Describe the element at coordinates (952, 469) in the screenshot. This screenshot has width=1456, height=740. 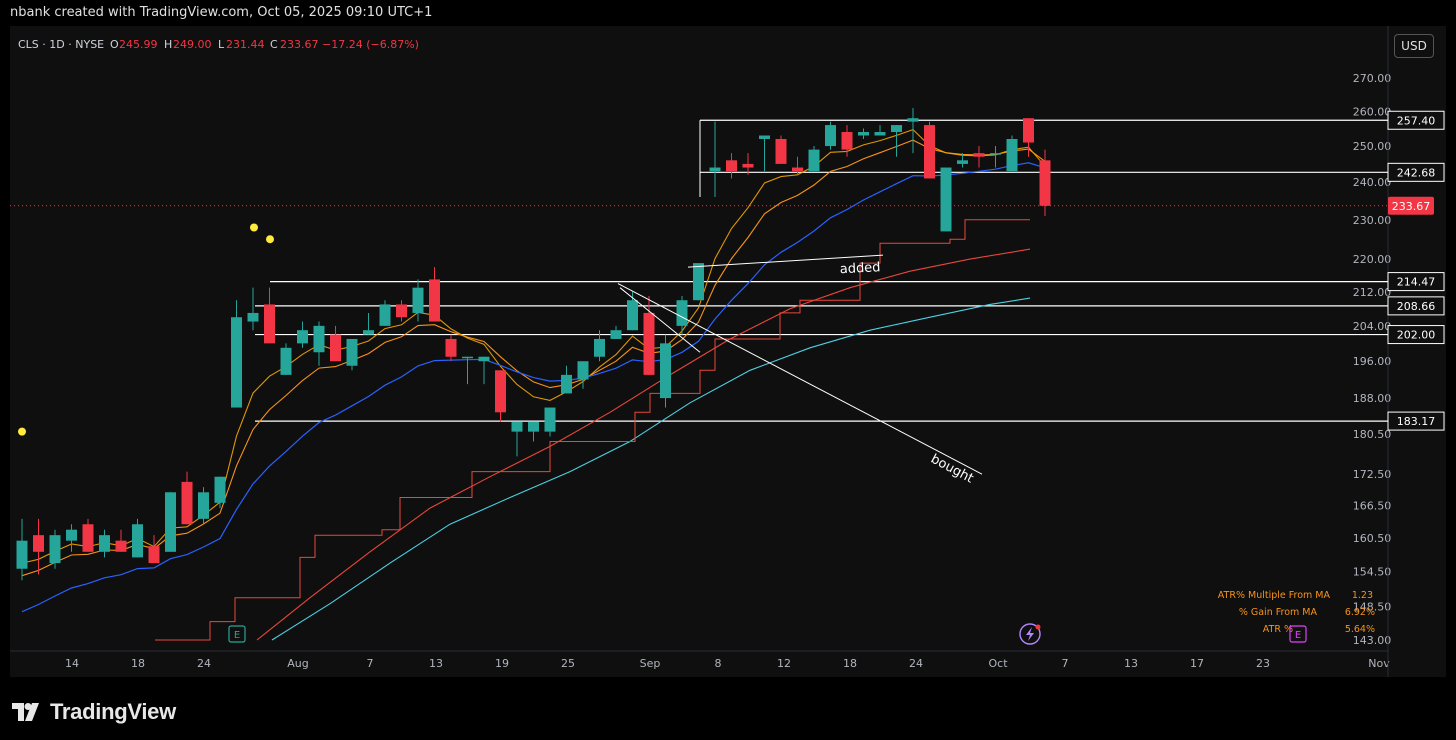
I see `annotation-bought: bought` at that location.